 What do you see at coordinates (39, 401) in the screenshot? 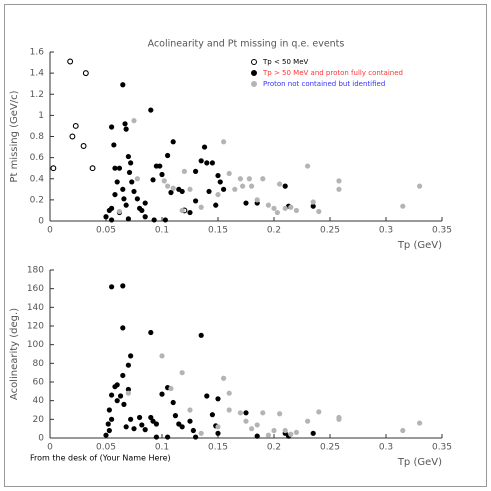
I see `y-tick-label: 40` at bounding box center [39, 401].